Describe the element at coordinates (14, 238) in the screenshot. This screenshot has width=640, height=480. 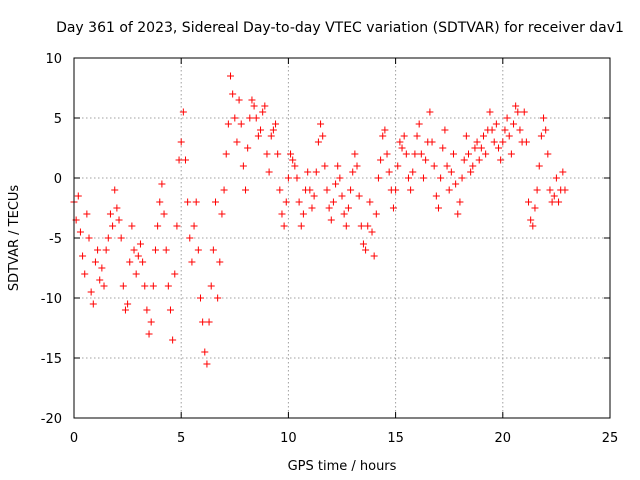
I see `y-axis-label: SDTVAR / TECUs` at that location.